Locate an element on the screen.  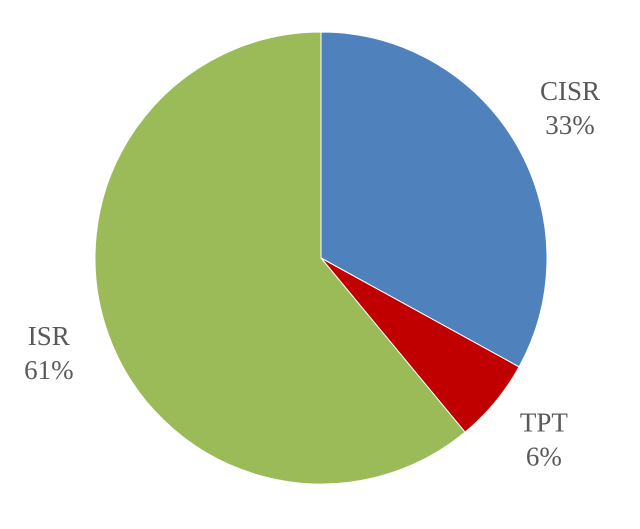
slice-label: CISR is located at coordinates (570, 91).